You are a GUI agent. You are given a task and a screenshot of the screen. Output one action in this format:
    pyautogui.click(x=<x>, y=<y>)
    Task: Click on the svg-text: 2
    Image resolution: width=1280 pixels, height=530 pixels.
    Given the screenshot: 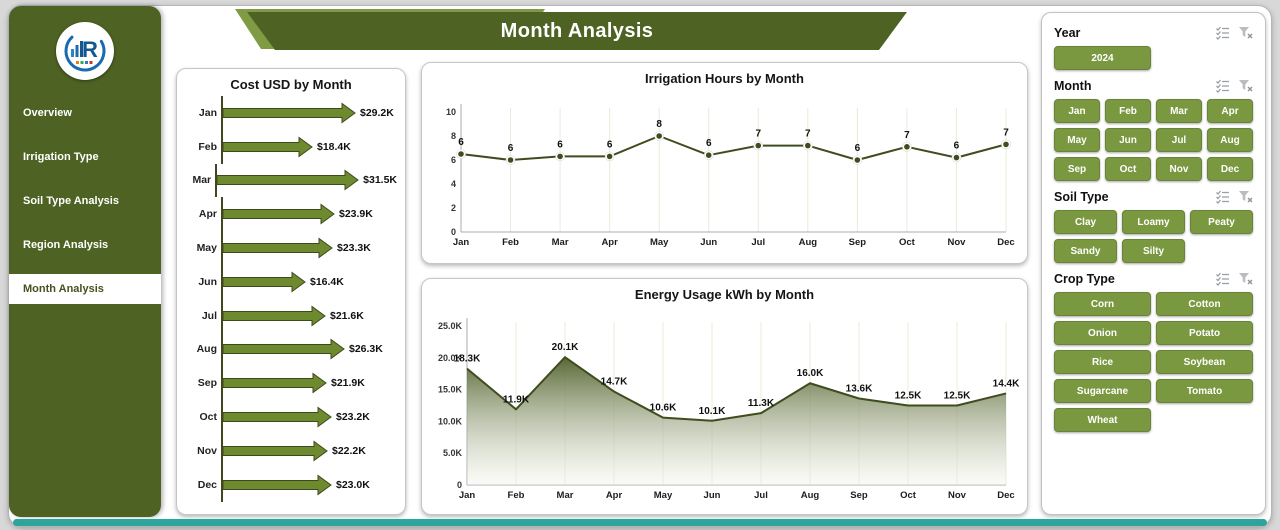 What is the action you would take?
    pyautogui.click(x=453, y=208)
    